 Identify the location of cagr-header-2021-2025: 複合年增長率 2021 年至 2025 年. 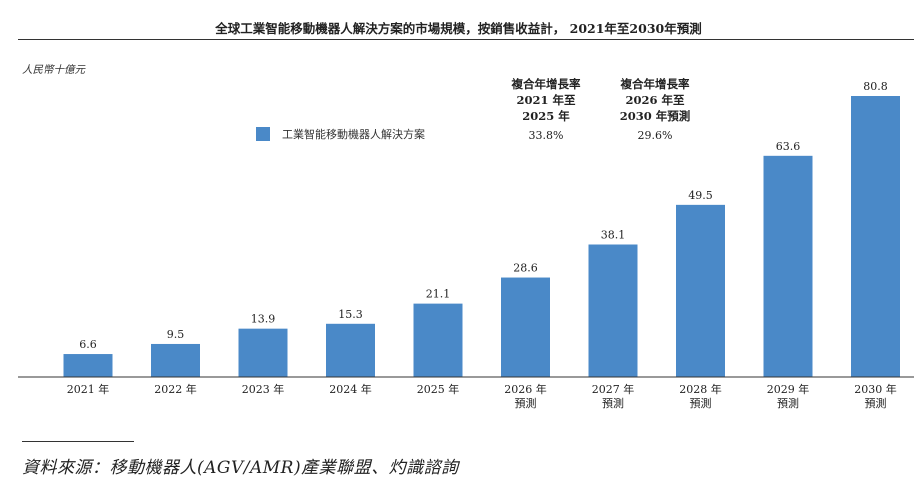
(546, 100).